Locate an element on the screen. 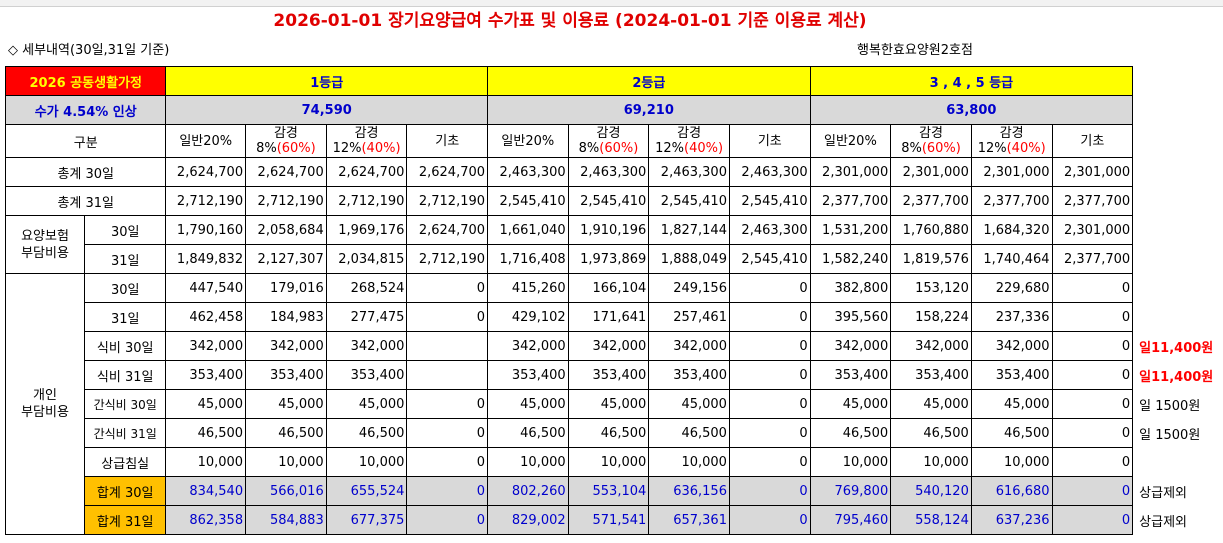 Image resolution: width=1223 pixels, height=543 pixels. table-cell: 829,002 is located at coordinates (528, 520).